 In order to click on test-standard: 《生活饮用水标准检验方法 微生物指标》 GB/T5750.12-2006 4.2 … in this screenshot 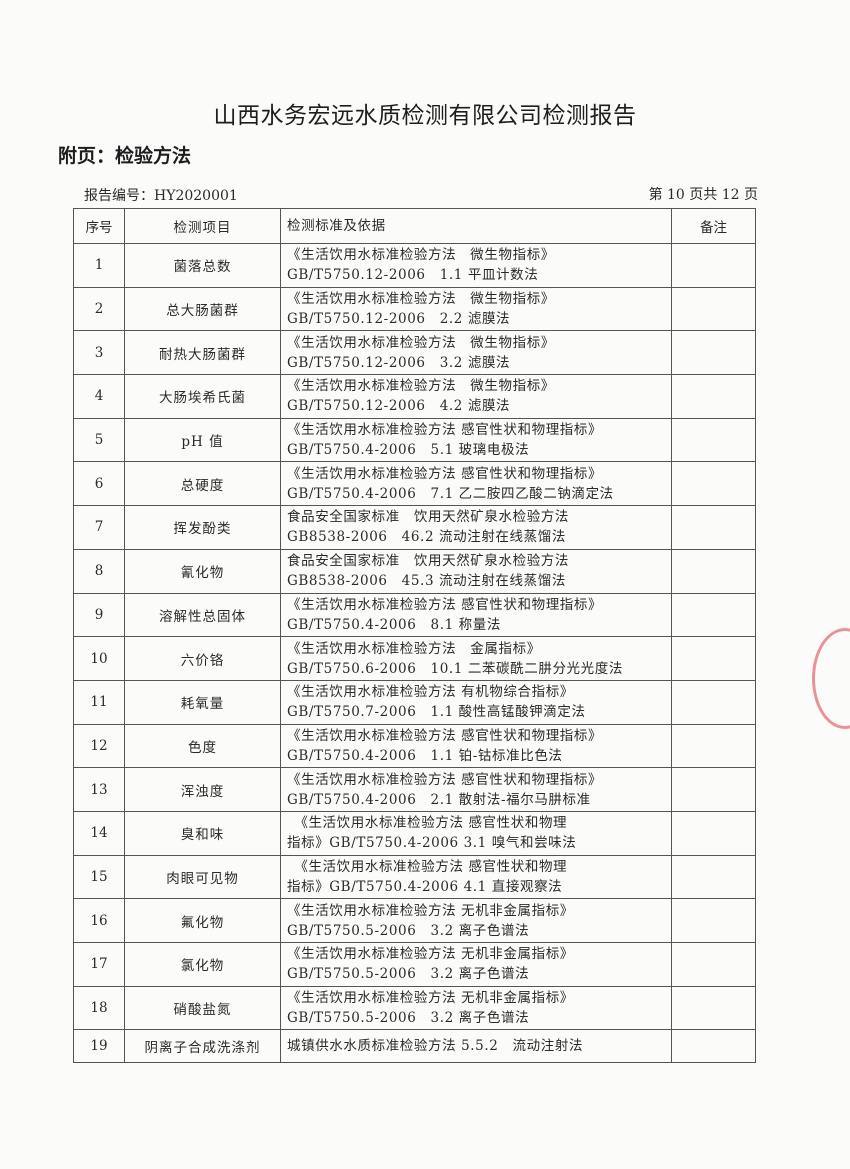, I will do `click(476, 396)`.